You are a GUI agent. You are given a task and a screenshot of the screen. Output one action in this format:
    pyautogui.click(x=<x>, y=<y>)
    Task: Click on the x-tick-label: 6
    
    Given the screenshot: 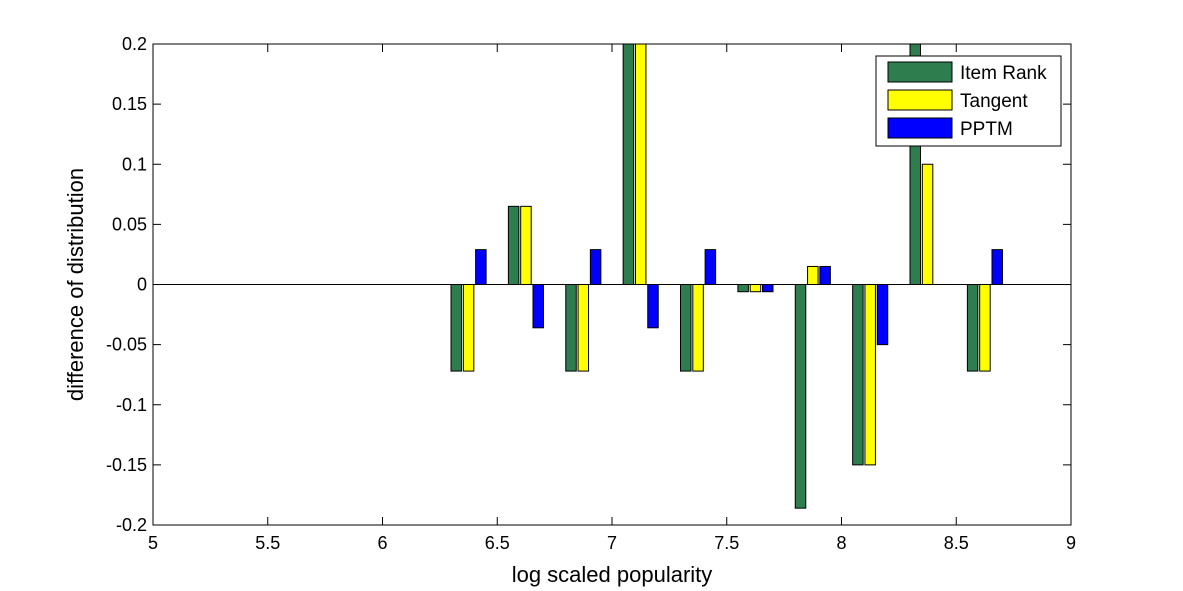 What is the action you would take?
    pyautogui.click(x=382, y=543)
    